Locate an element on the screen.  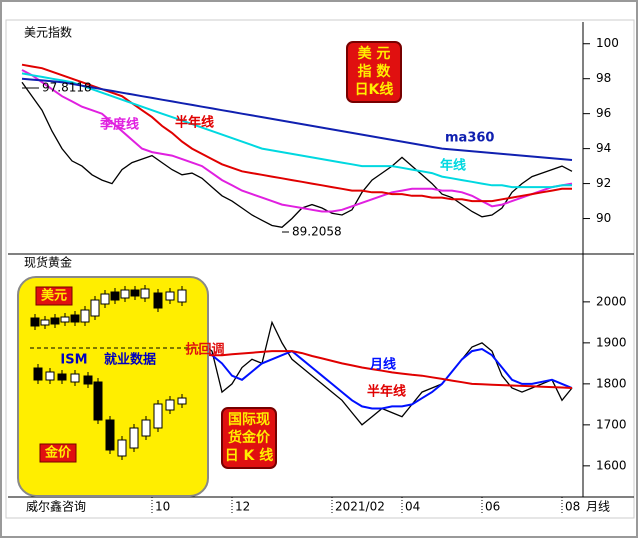
inset-label: 金价 is located at coordinates (58, 453).